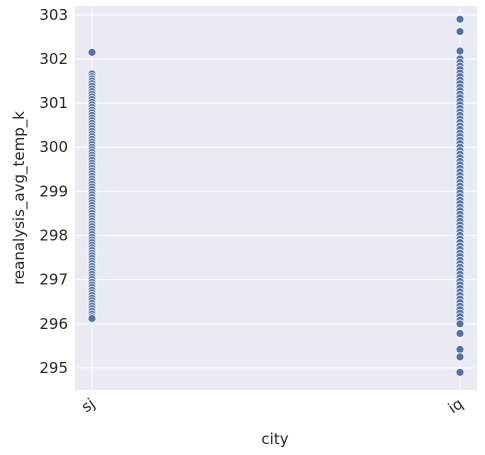 The image size is (485, 455). I want to click on y-tick-label: 300, so click(53, 147).